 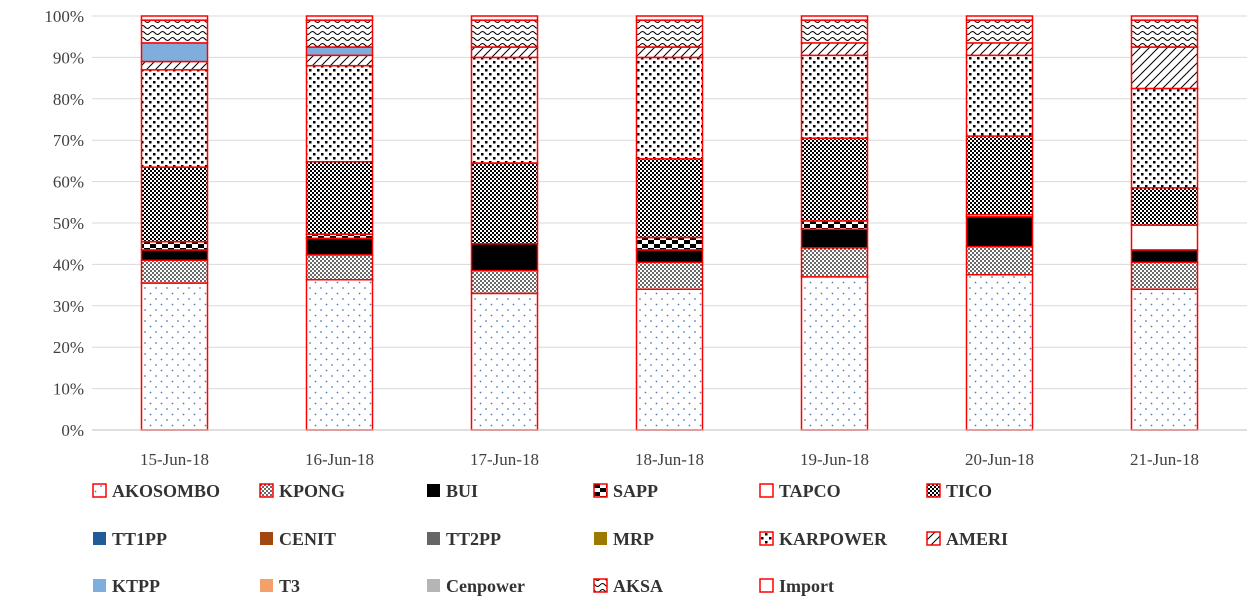 What do you see at coordinates (628, 586) in the screenshot?
I see `legend-item-aksa: AKSA` at bounding box center [628, 586].